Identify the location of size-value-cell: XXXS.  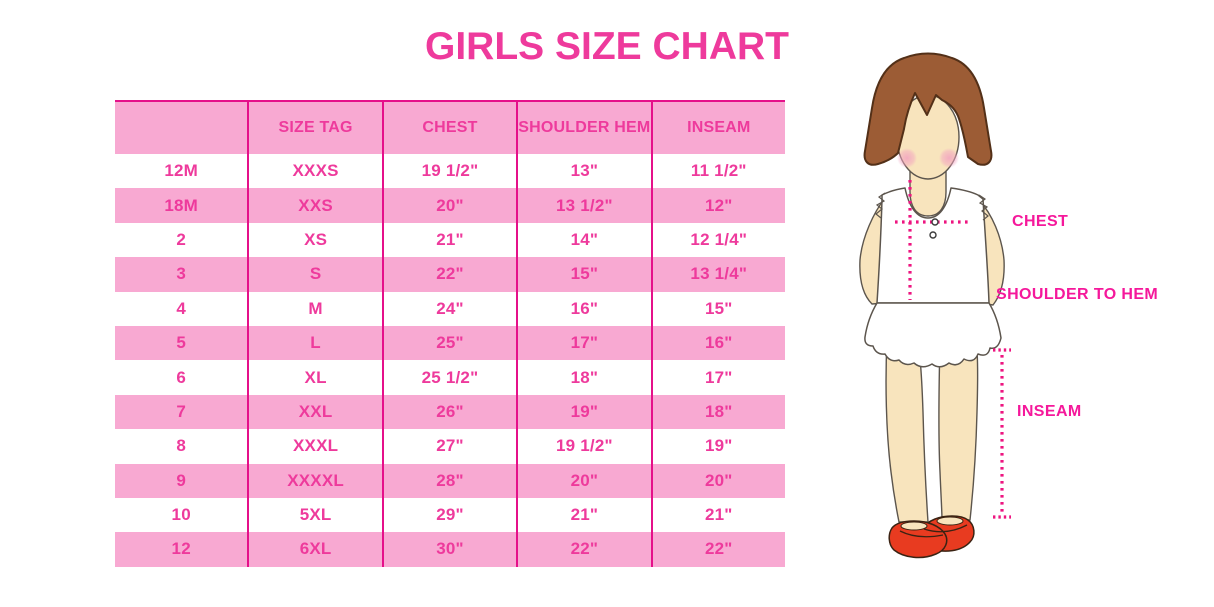
(315, 171).